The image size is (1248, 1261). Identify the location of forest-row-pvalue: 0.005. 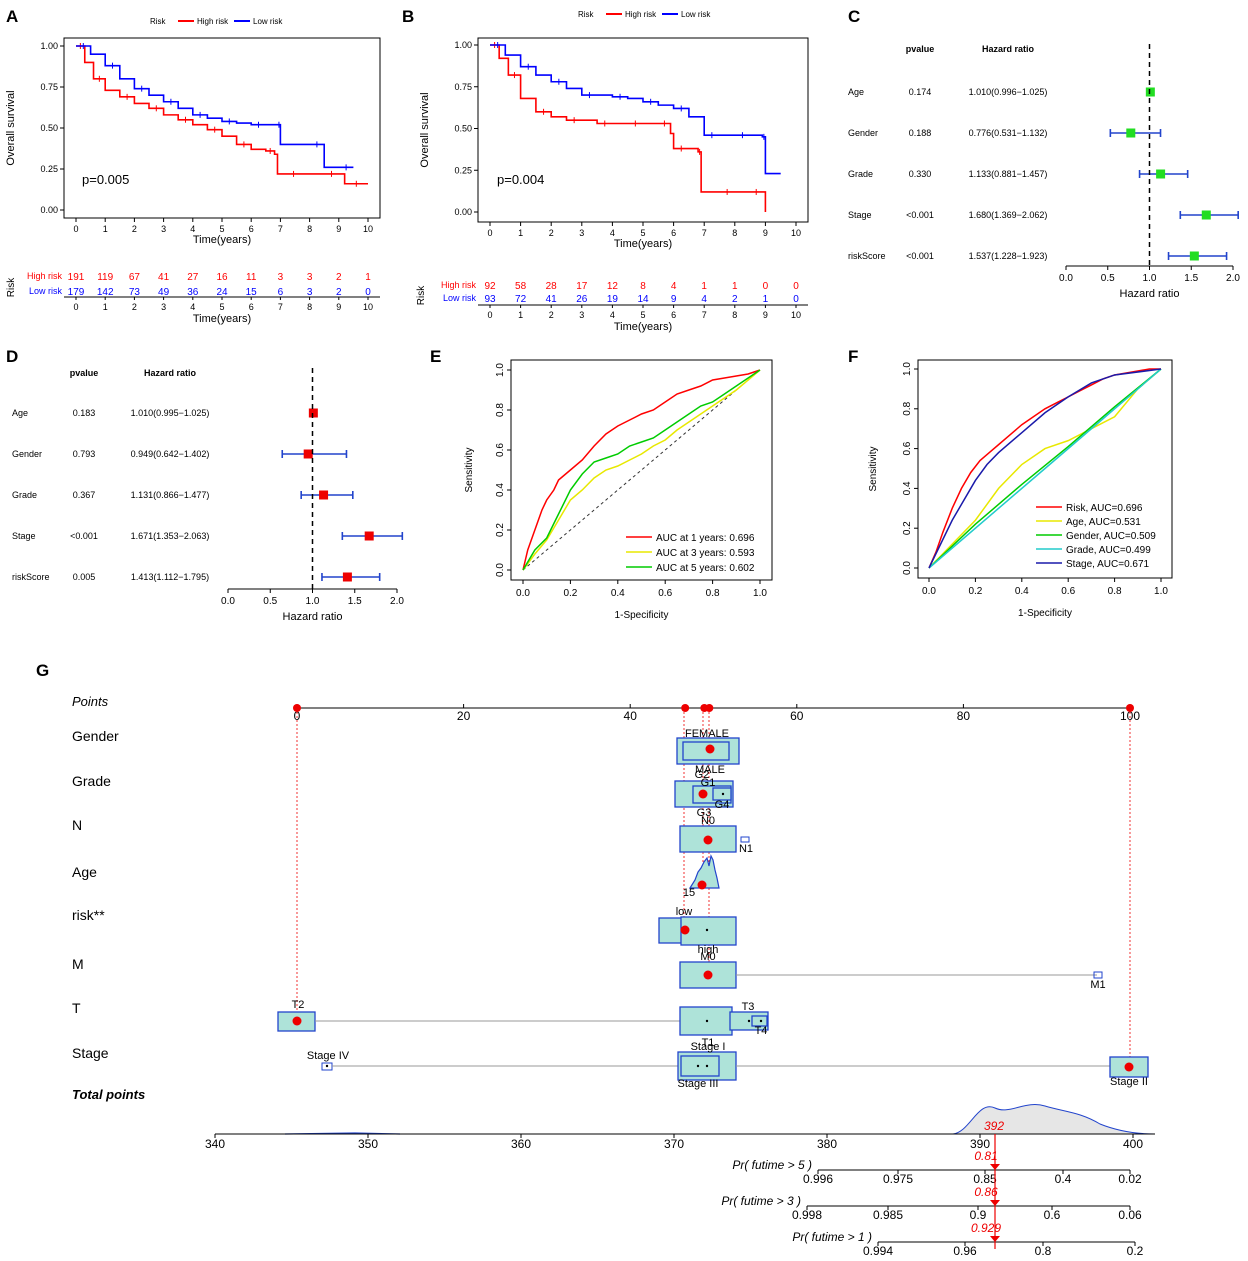
(84, 577).